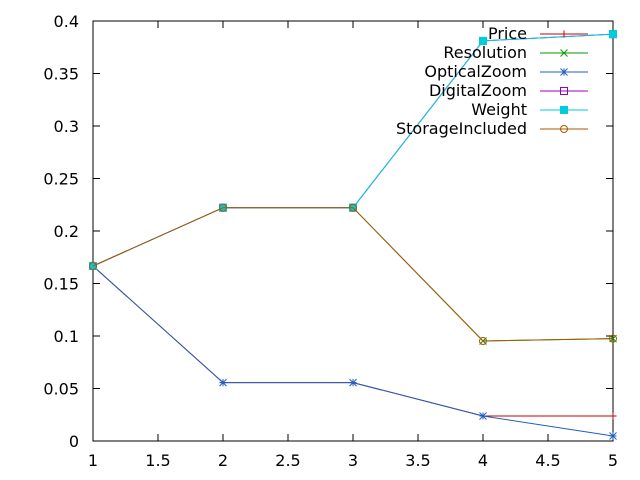  Describe the element at coordinates (529, 109) in the screenshot. I see `legend-entry-weight: Weight` at that location.